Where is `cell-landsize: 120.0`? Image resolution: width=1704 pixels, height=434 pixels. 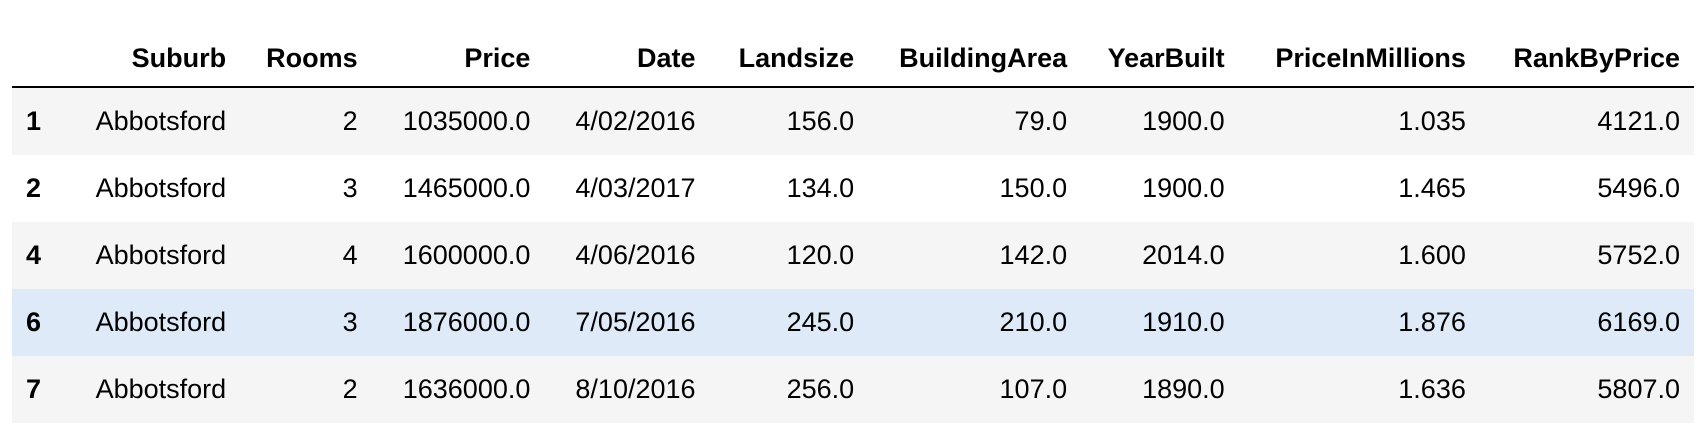 cell-landsize: 120.0 is located at coordinates (820, 255).